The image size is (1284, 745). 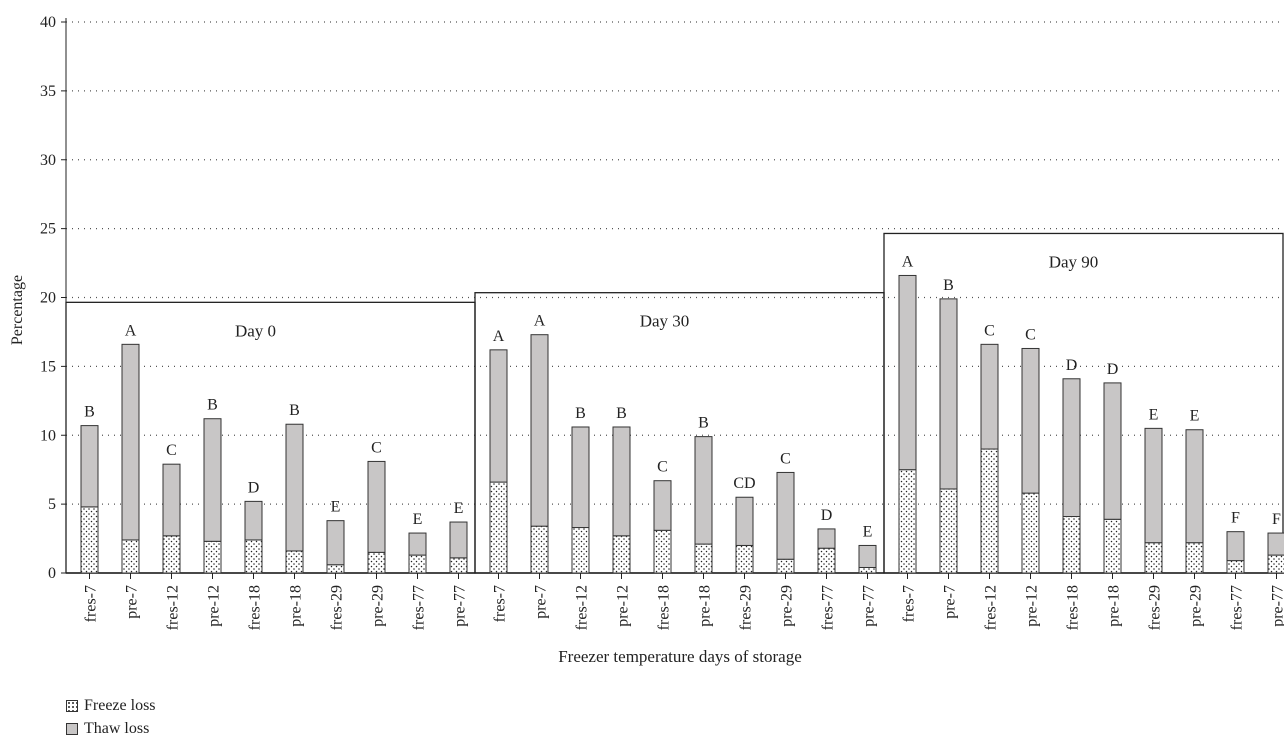 What do you see at coordinates (1083, 403) in the screenshot?
I see `group-box` at bounding box center [1083, 403].